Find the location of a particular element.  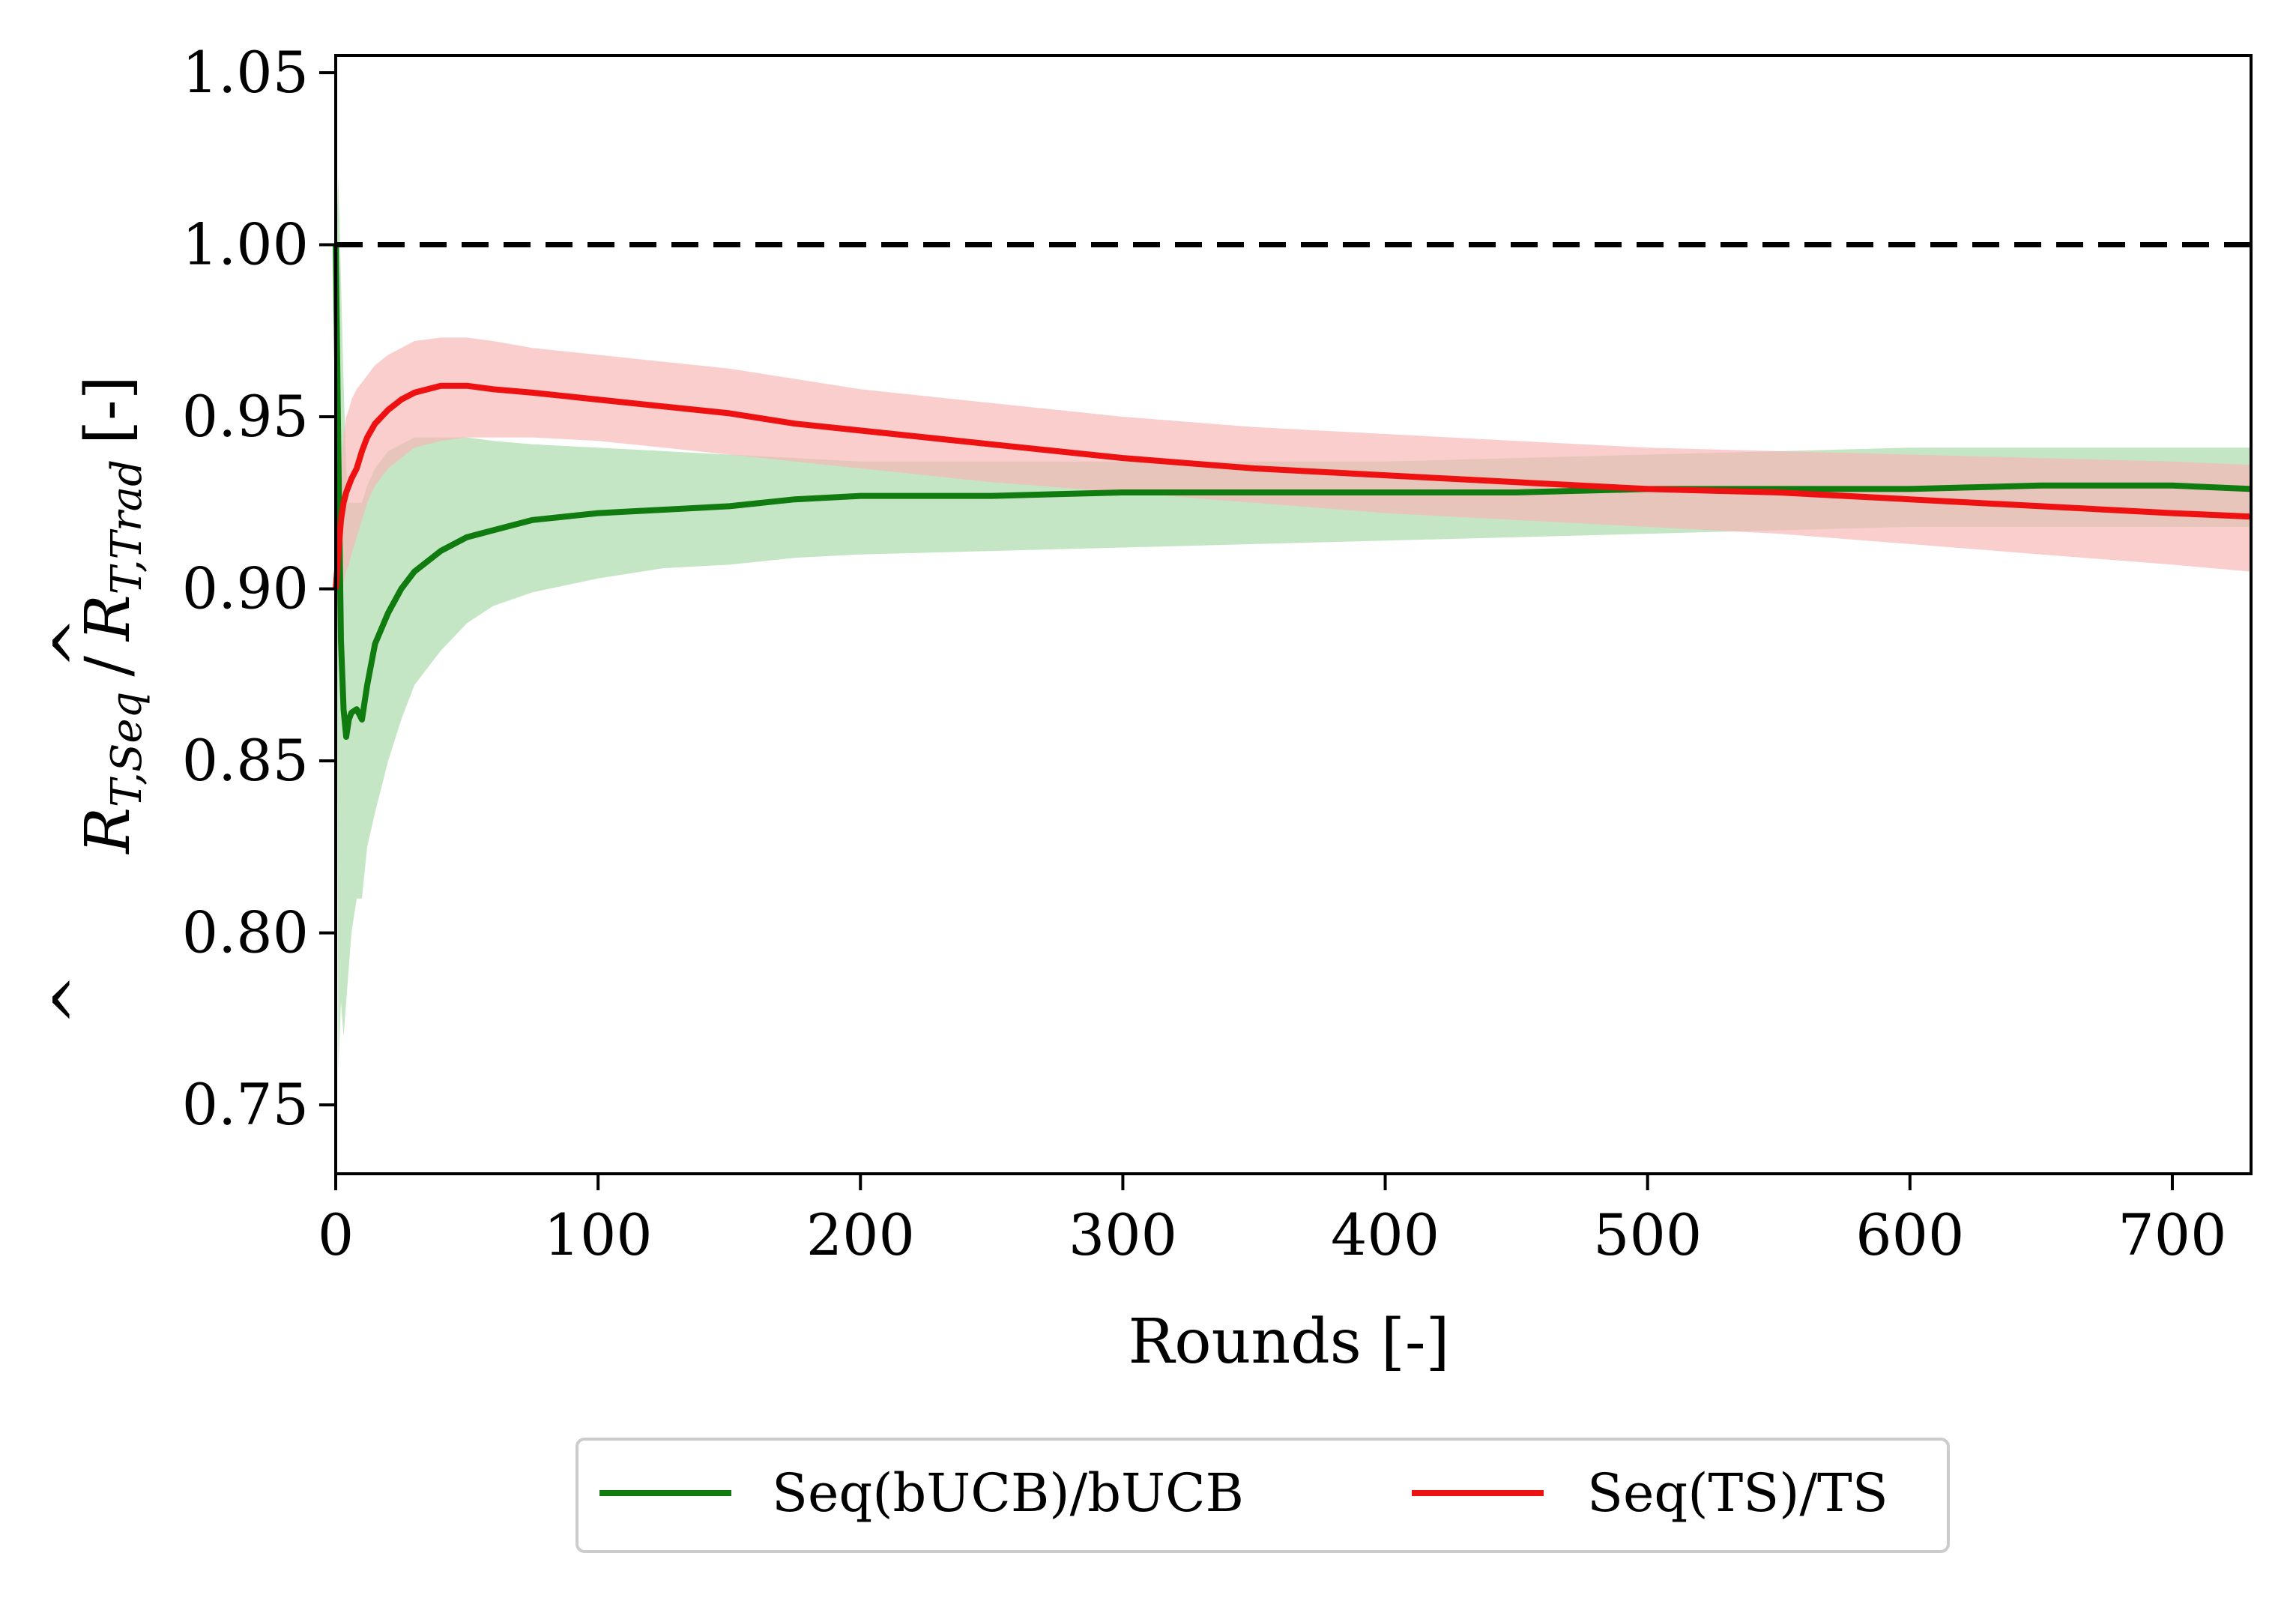

legend-box is located at coordinates (1262, 1496).